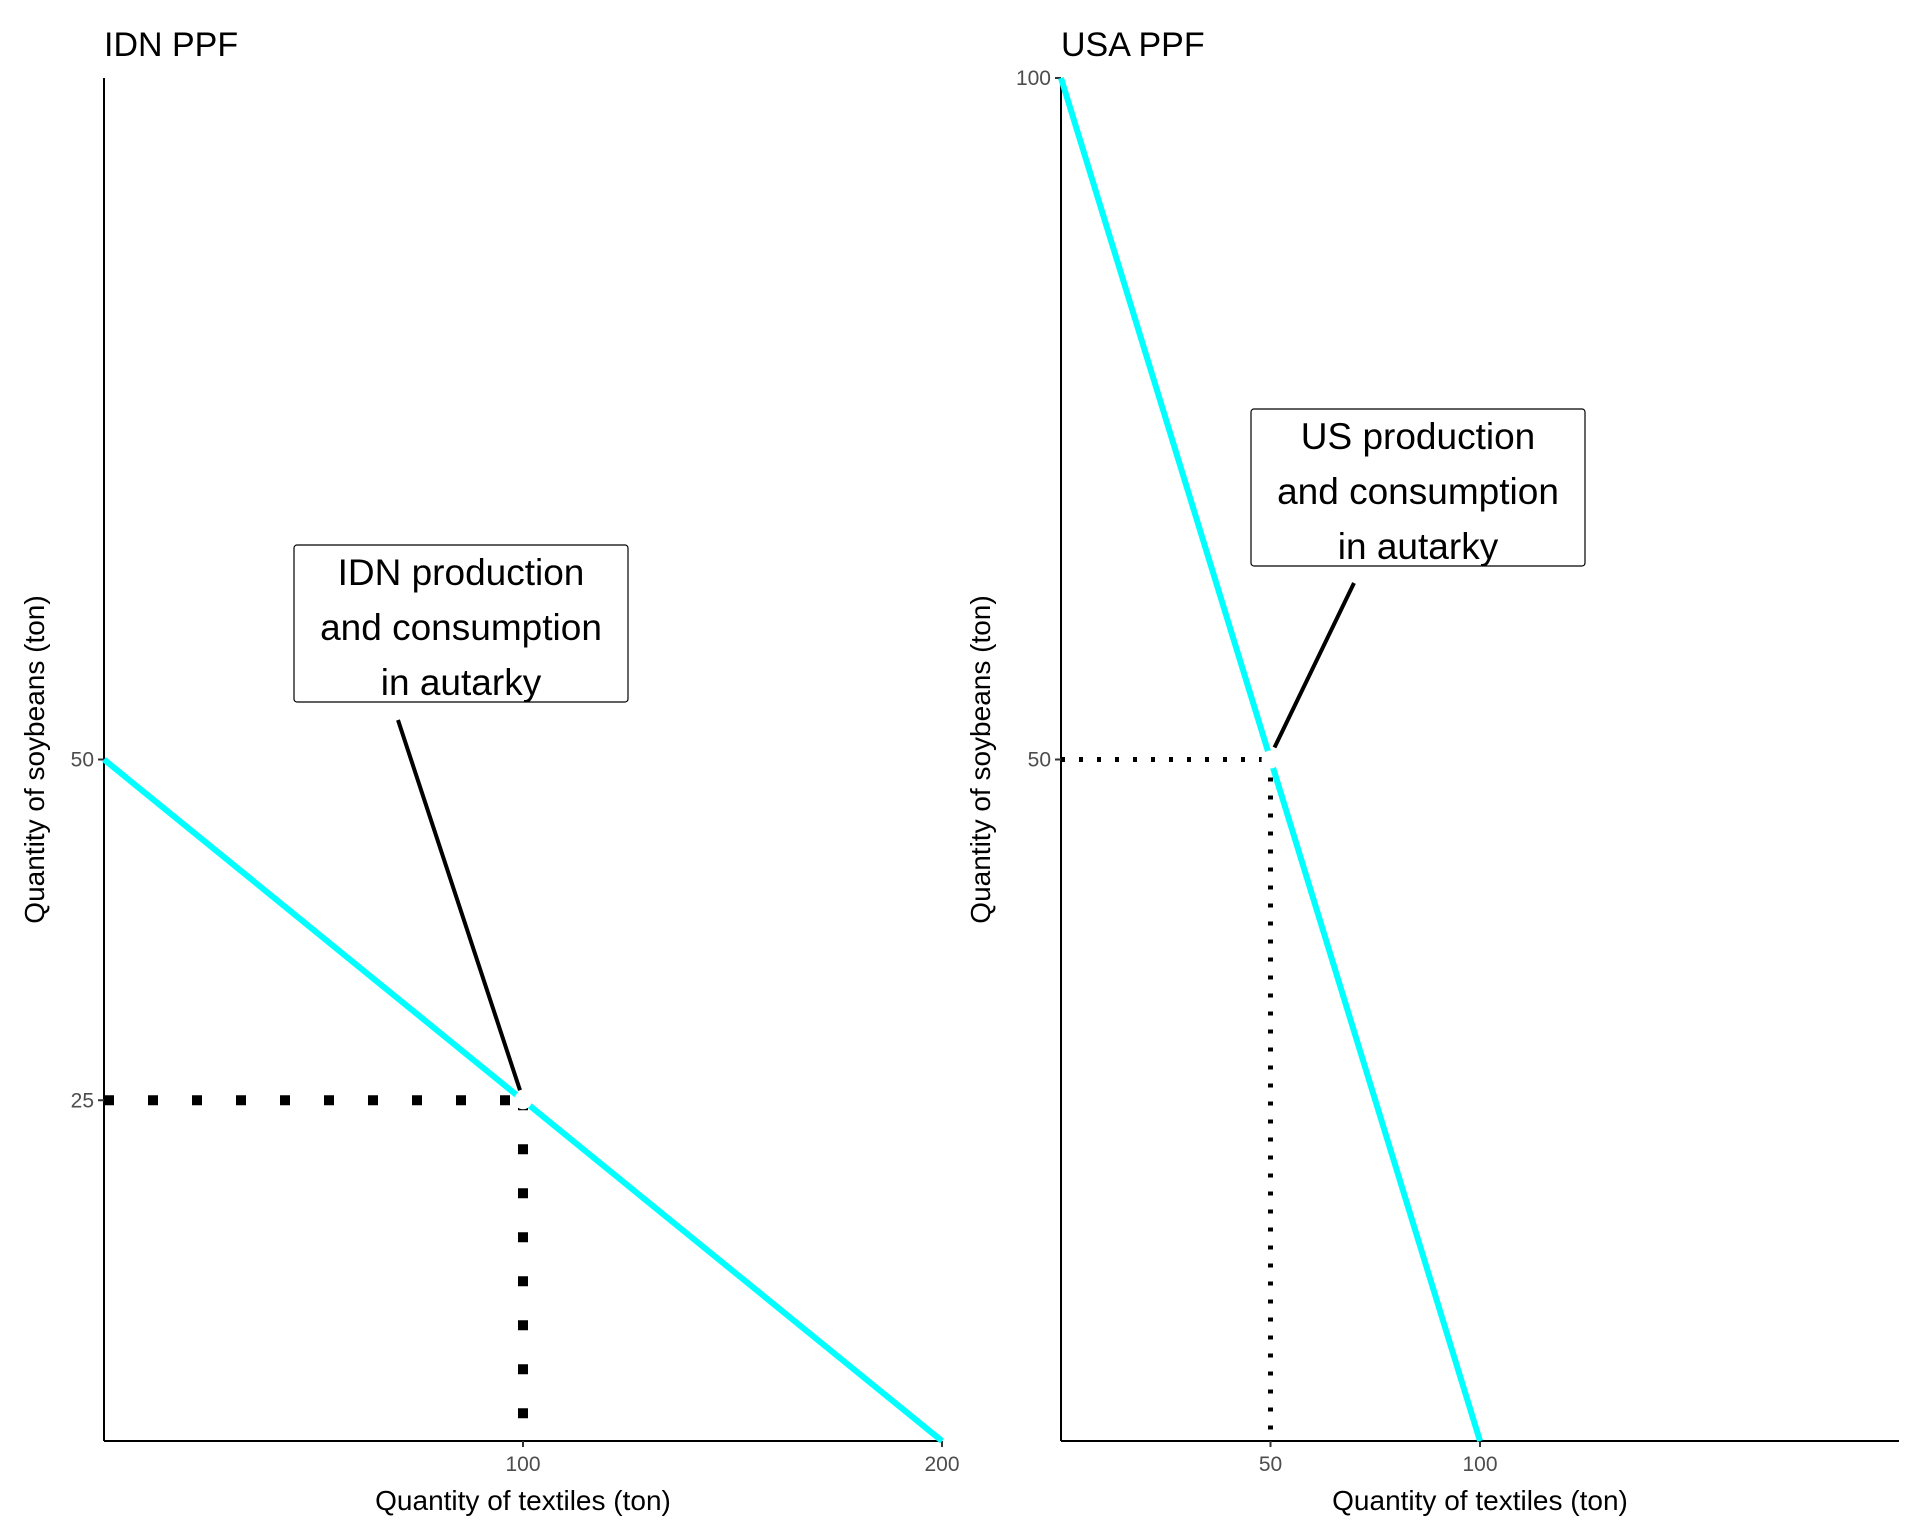 The width and height of the screenshot is (1920, 1536). I want to click on panel-title: USA PPF, so click(1133, 45).